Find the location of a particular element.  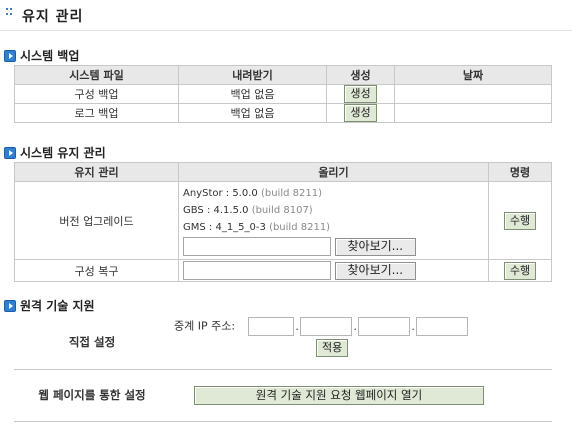

version-line: GBS : 4.1.5.0 (build 8107) is located at coordinates (335, 210).